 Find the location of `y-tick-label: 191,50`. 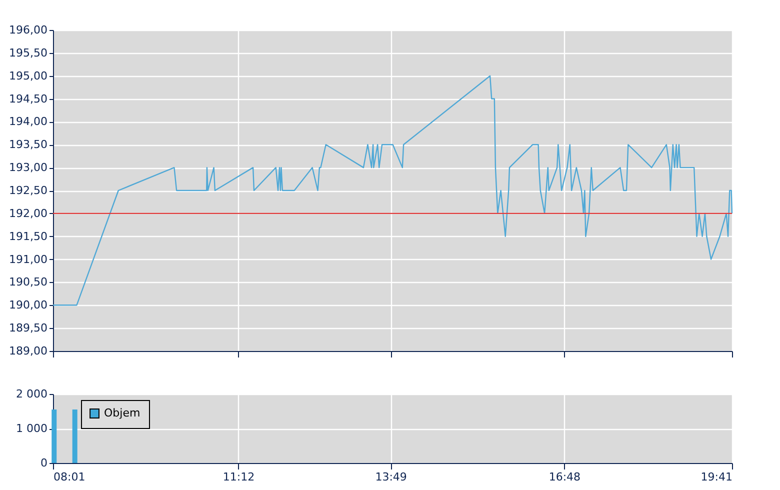

y-tick-label: 191,50 is located at coordinates (28, 236).